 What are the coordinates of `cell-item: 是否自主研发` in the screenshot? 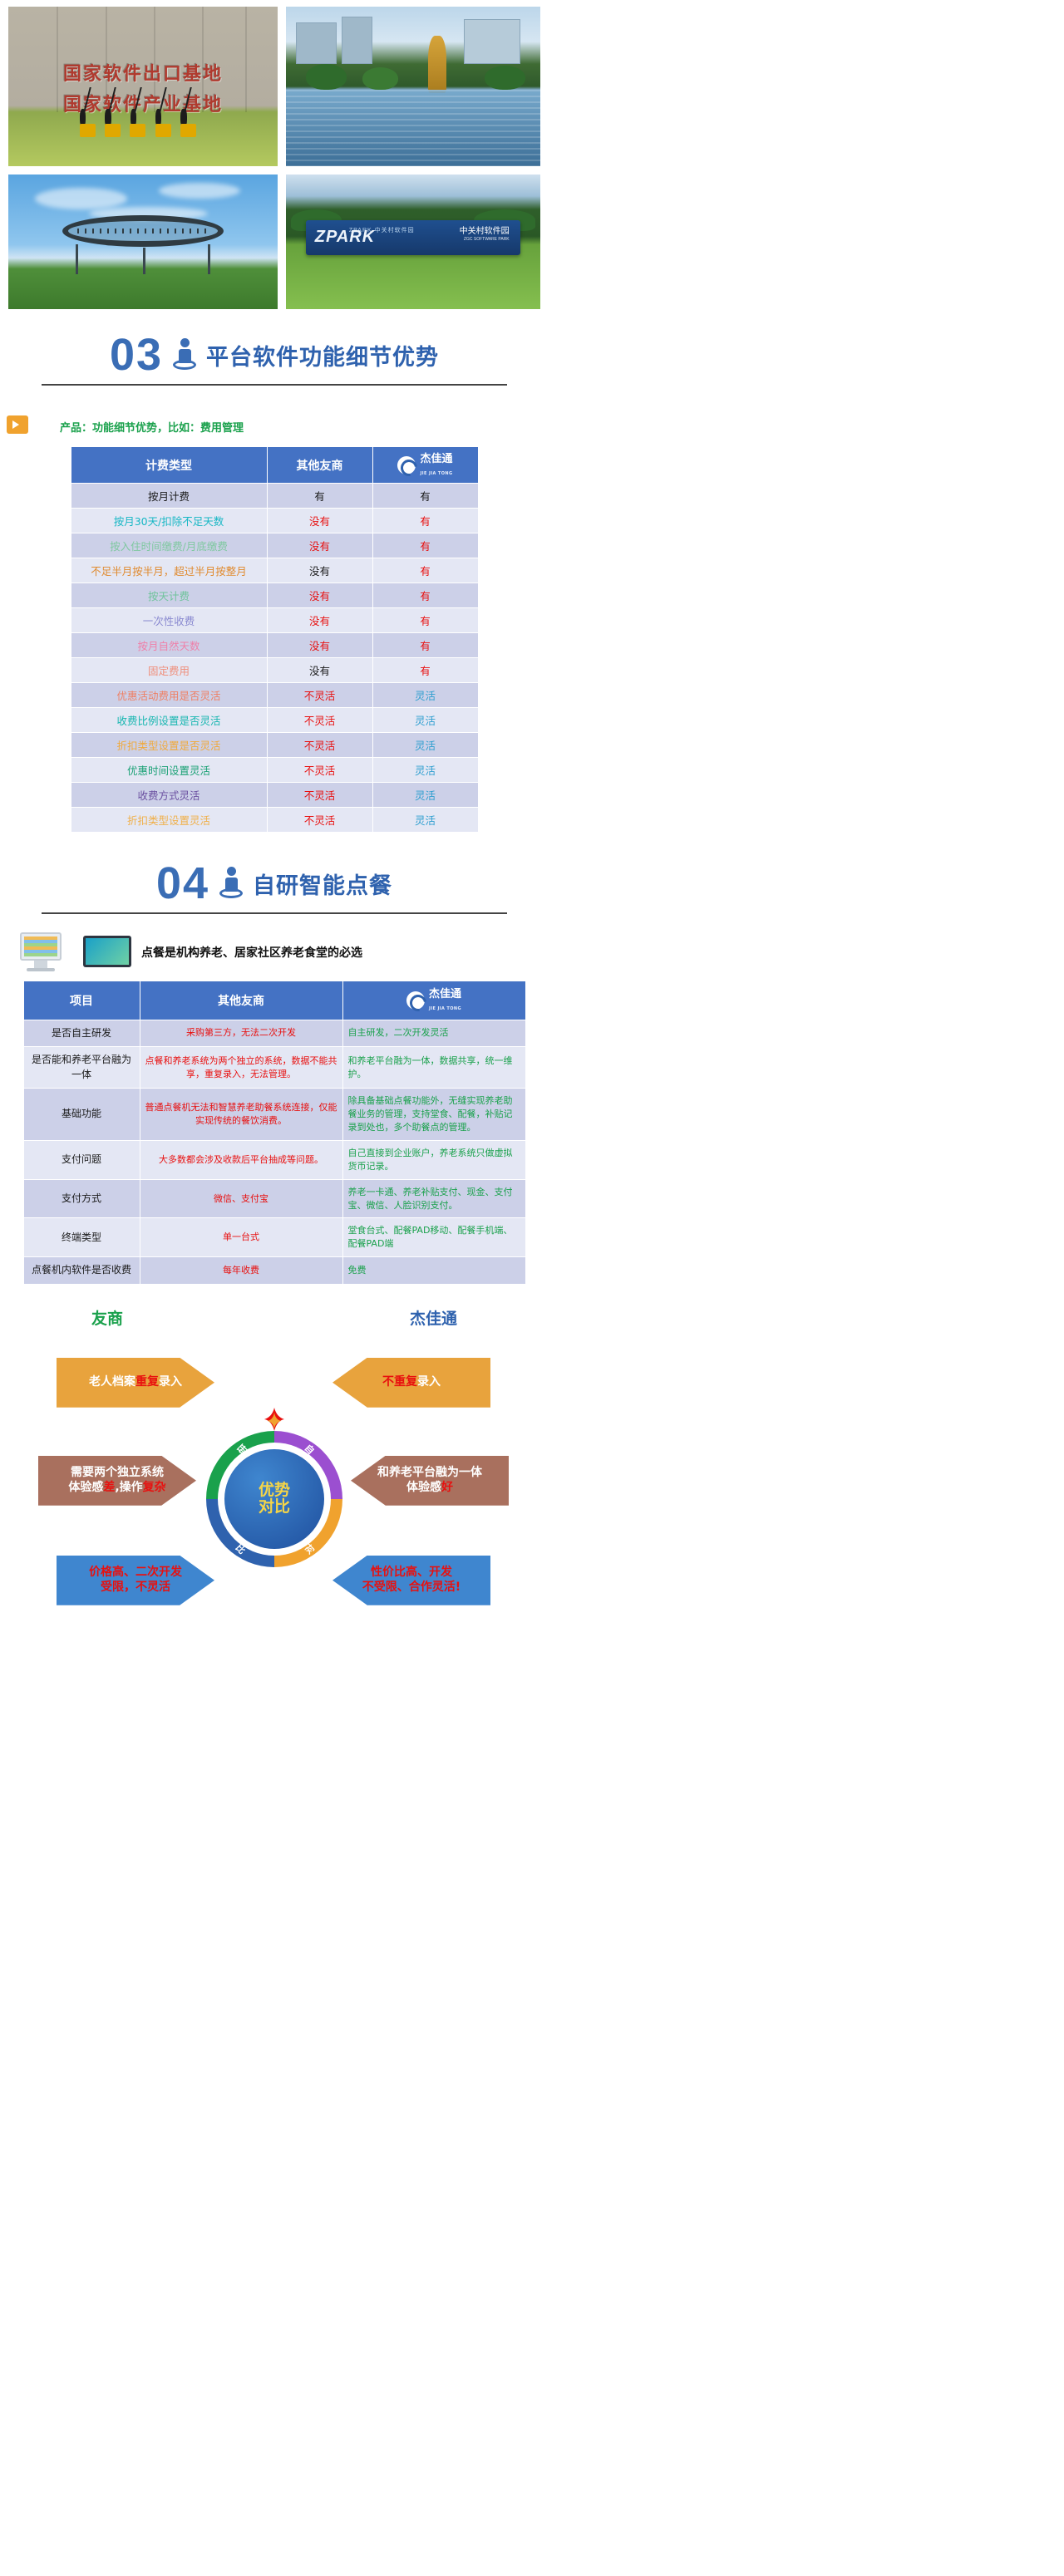 It's located at (81, 1033).